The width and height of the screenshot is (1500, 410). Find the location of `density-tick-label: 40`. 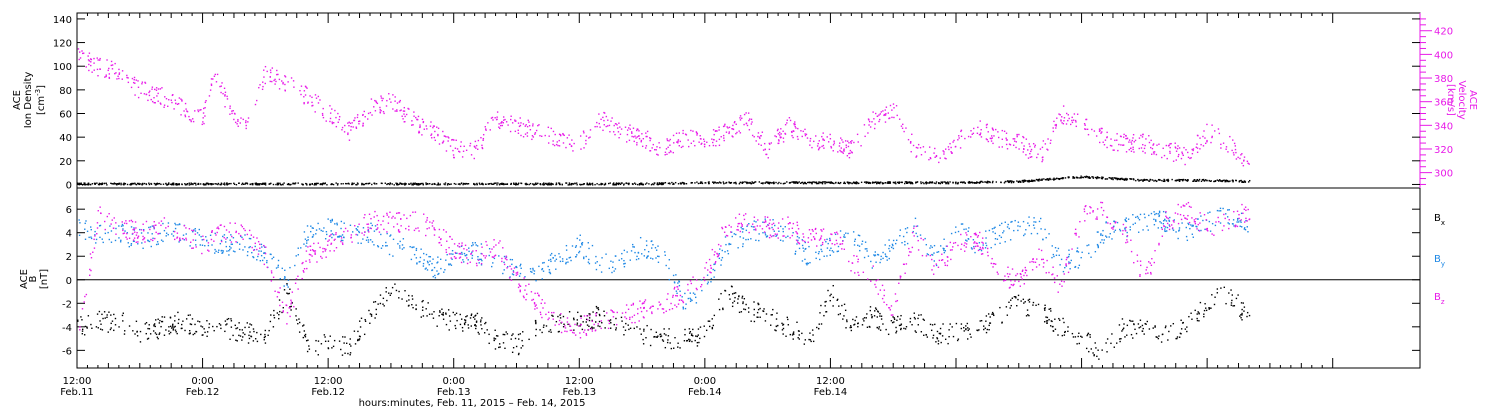

density-tick-label: 40 is located at coordinates (65, 138).